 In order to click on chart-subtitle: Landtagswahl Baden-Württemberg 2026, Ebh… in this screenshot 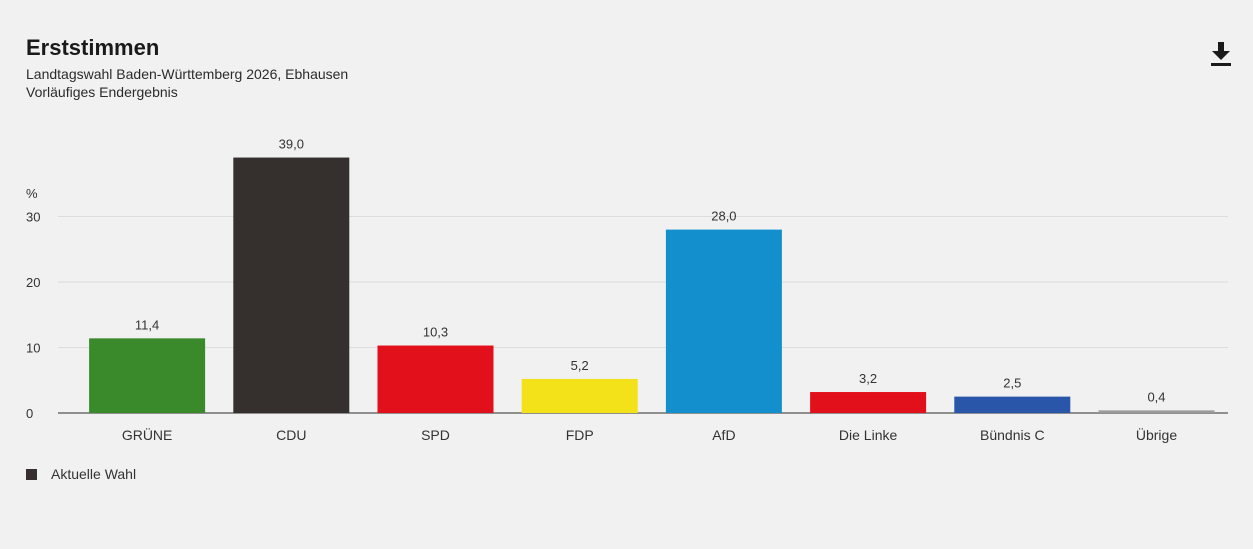, I will do `click(187, 74)`.